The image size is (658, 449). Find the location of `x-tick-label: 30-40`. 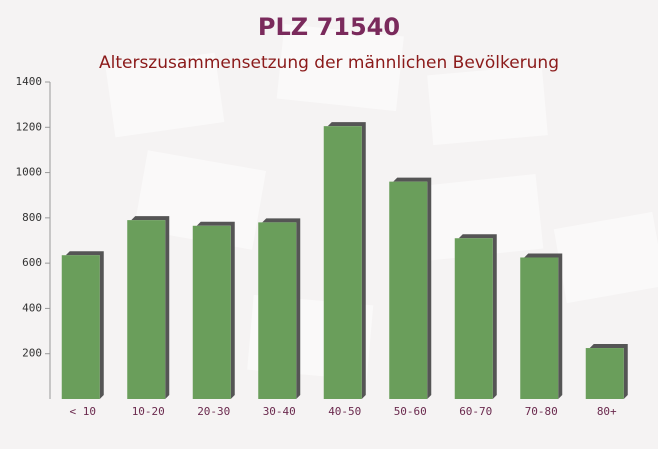

x-tick-label: 30-40 is located at coordinates (279, 411).